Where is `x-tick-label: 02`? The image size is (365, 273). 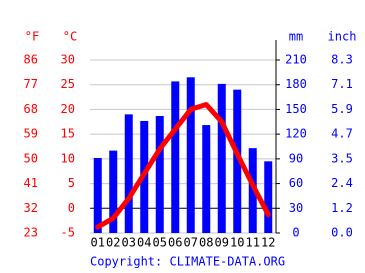
x-tick-label: 02 is located at coordinates (113, 243).